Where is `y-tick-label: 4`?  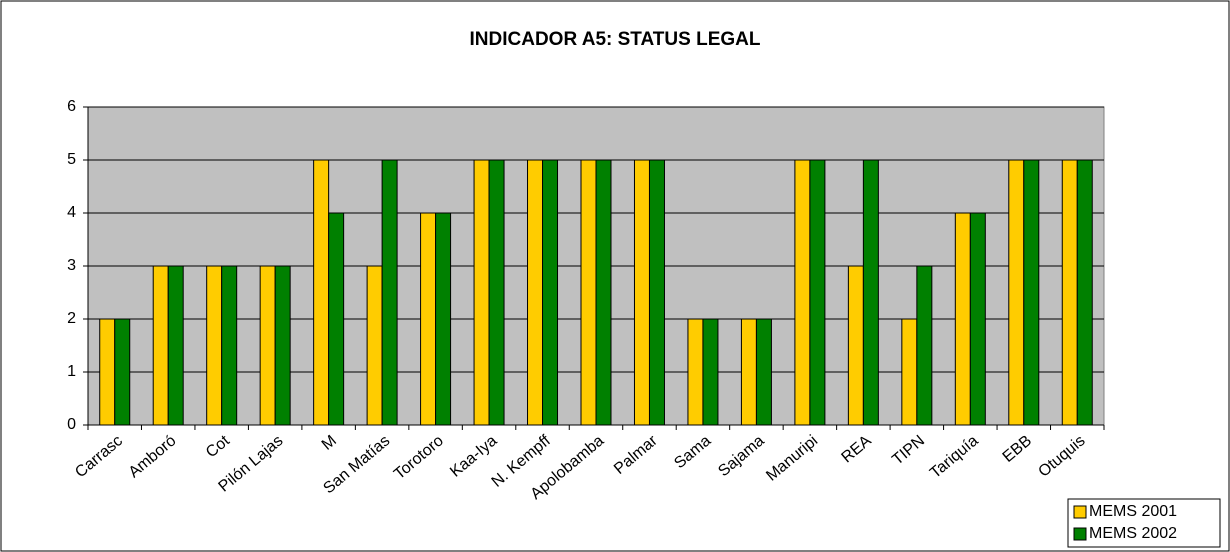
y-tick-label: 4 is located at coordinates (71, 212).